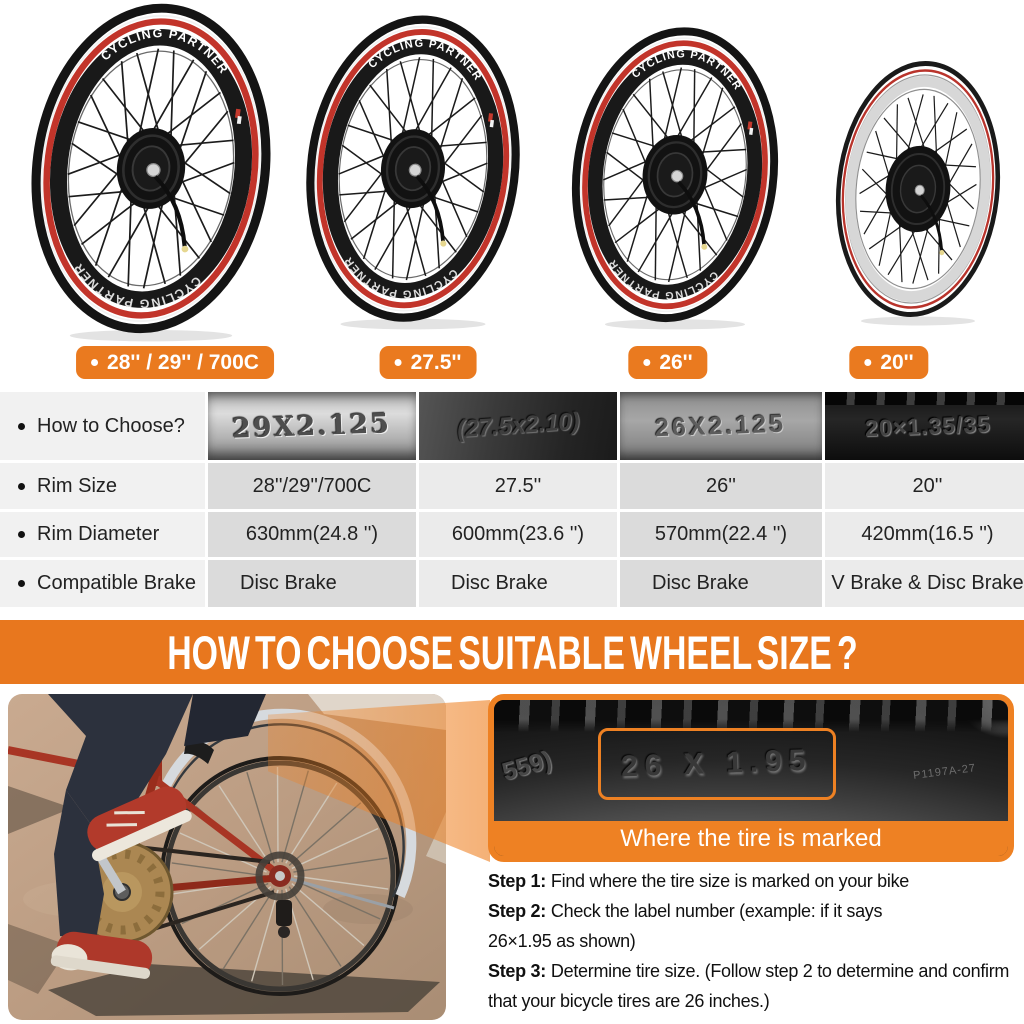 This screenshot has width=1024, height=1024. Describe the element at coordinates (518, 583) in the screenshot. I see `brake-27-5: Disc Brake` at that location.